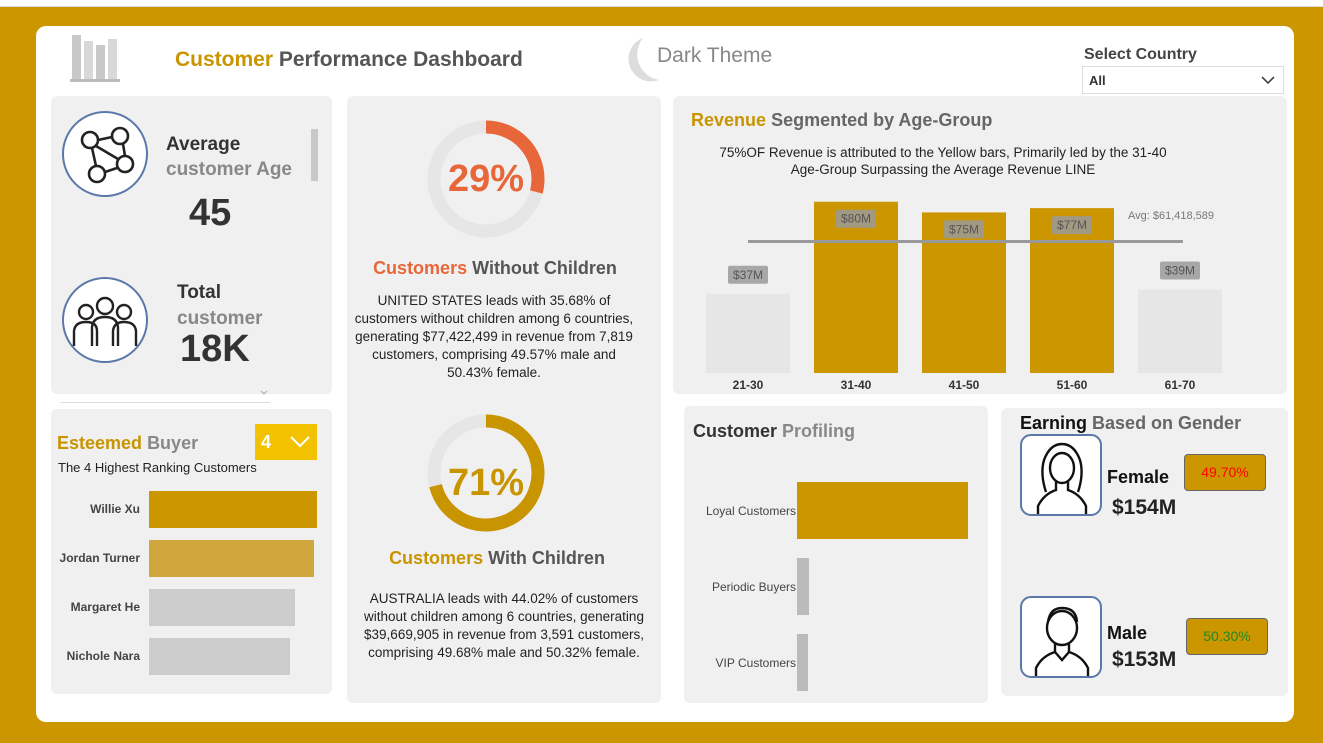 This screenshot has height=743, width=1323. I want to click on male-percent-badge: 50.30%, so click(1227, 636).